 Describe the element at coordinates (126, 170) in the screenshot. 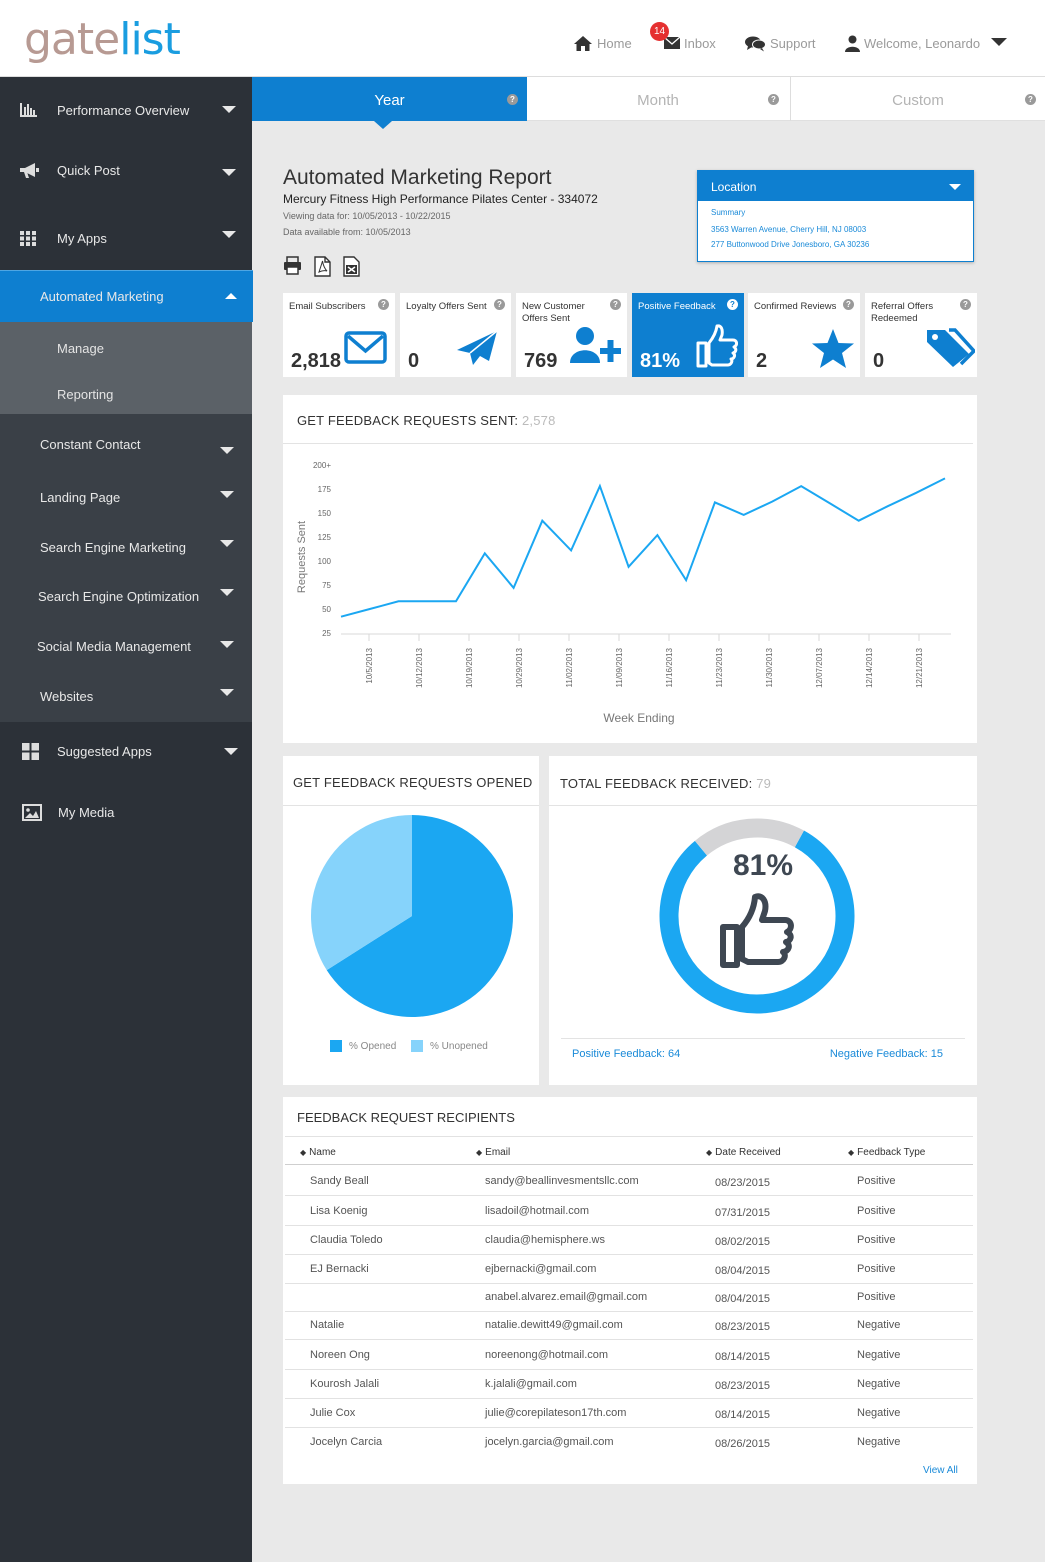

I see `sidebar-item-quick-post: Quick Post` at that location.